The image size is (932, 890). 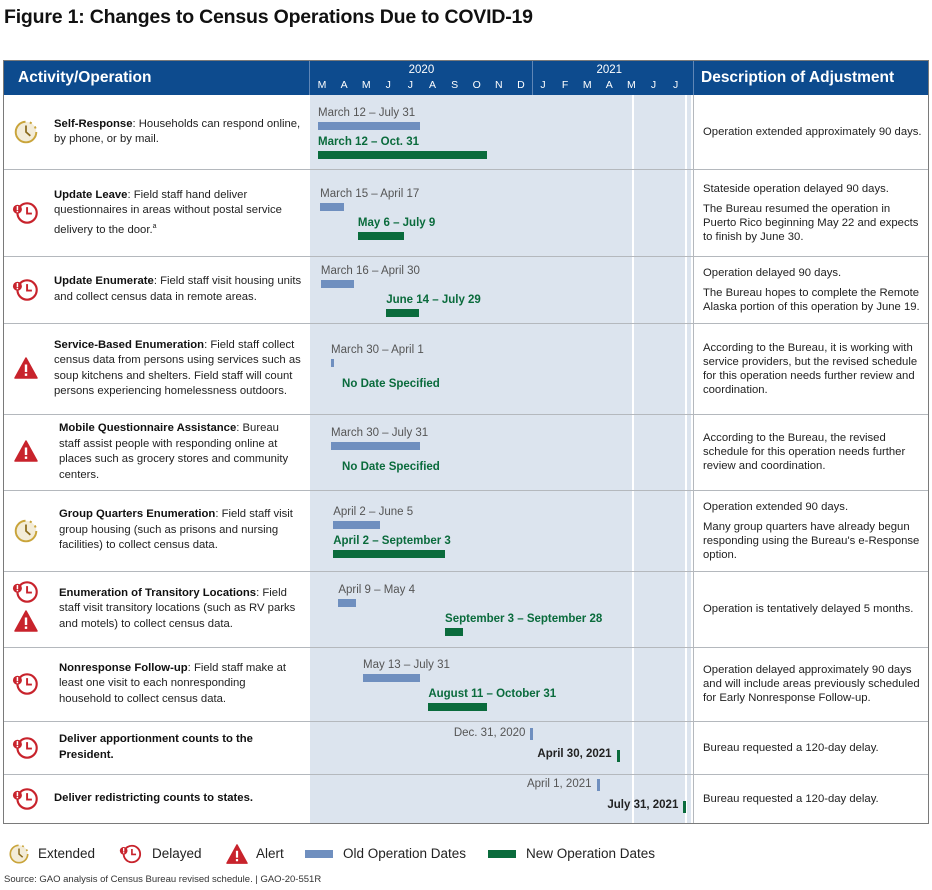 What do you see at coordinates (26, 623) in the screenshot?
I see `alert-icon` at bounding box center [26, 623].